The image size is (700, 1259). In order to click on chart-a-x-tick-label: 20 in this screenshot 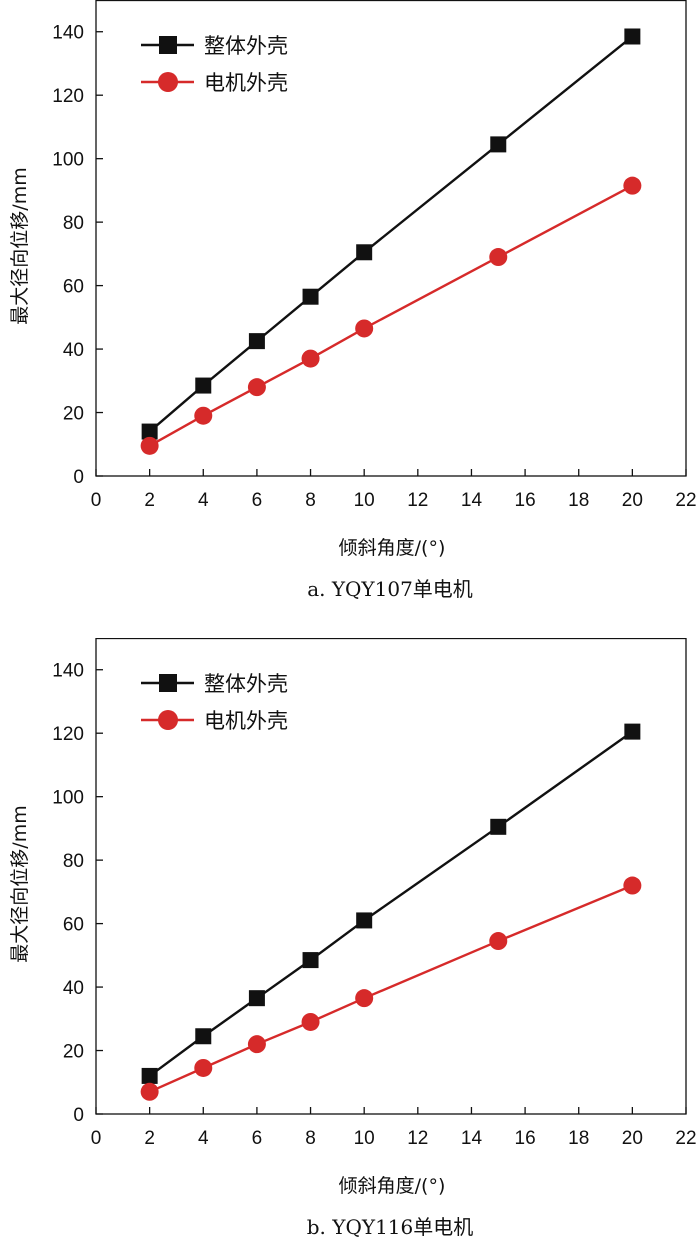, I will do `click(632, 500)`.